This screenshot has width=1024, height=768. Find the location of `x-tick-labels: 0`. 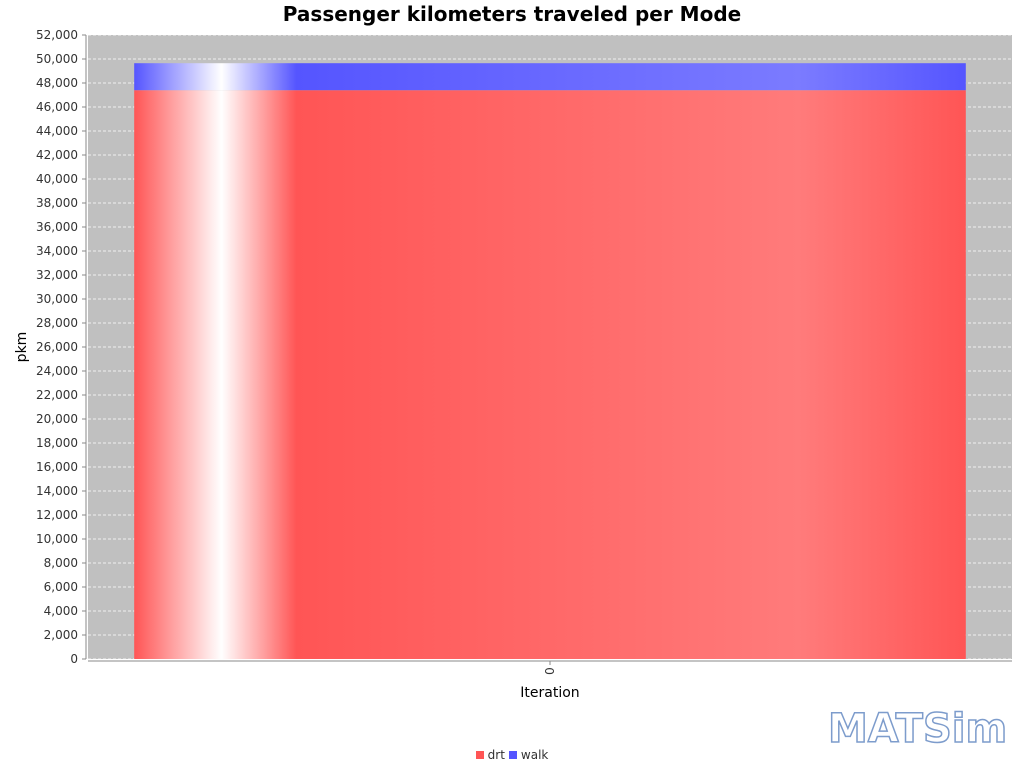

x-tick-labels: 0 is located at coordinates (550, 668).